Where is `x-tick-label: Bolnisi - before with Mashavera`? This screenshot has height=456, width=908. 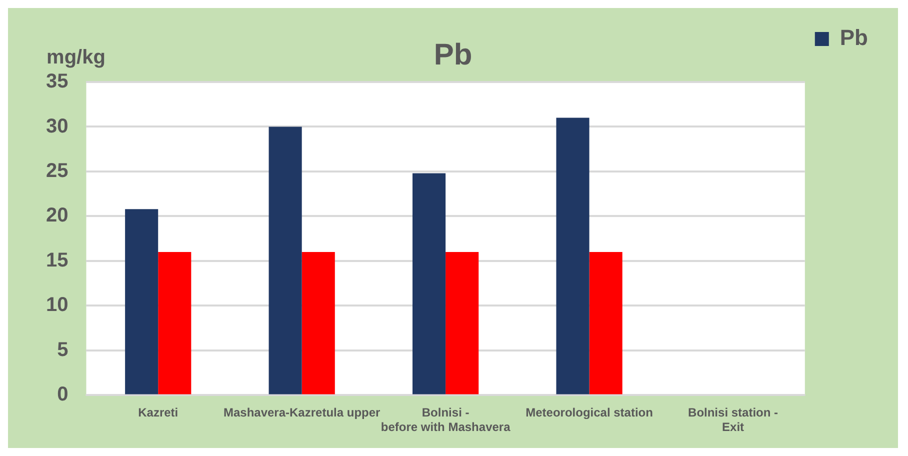 x-tick-label: Bolnisi - before with Mashavera is located at coordinates (445, 420).